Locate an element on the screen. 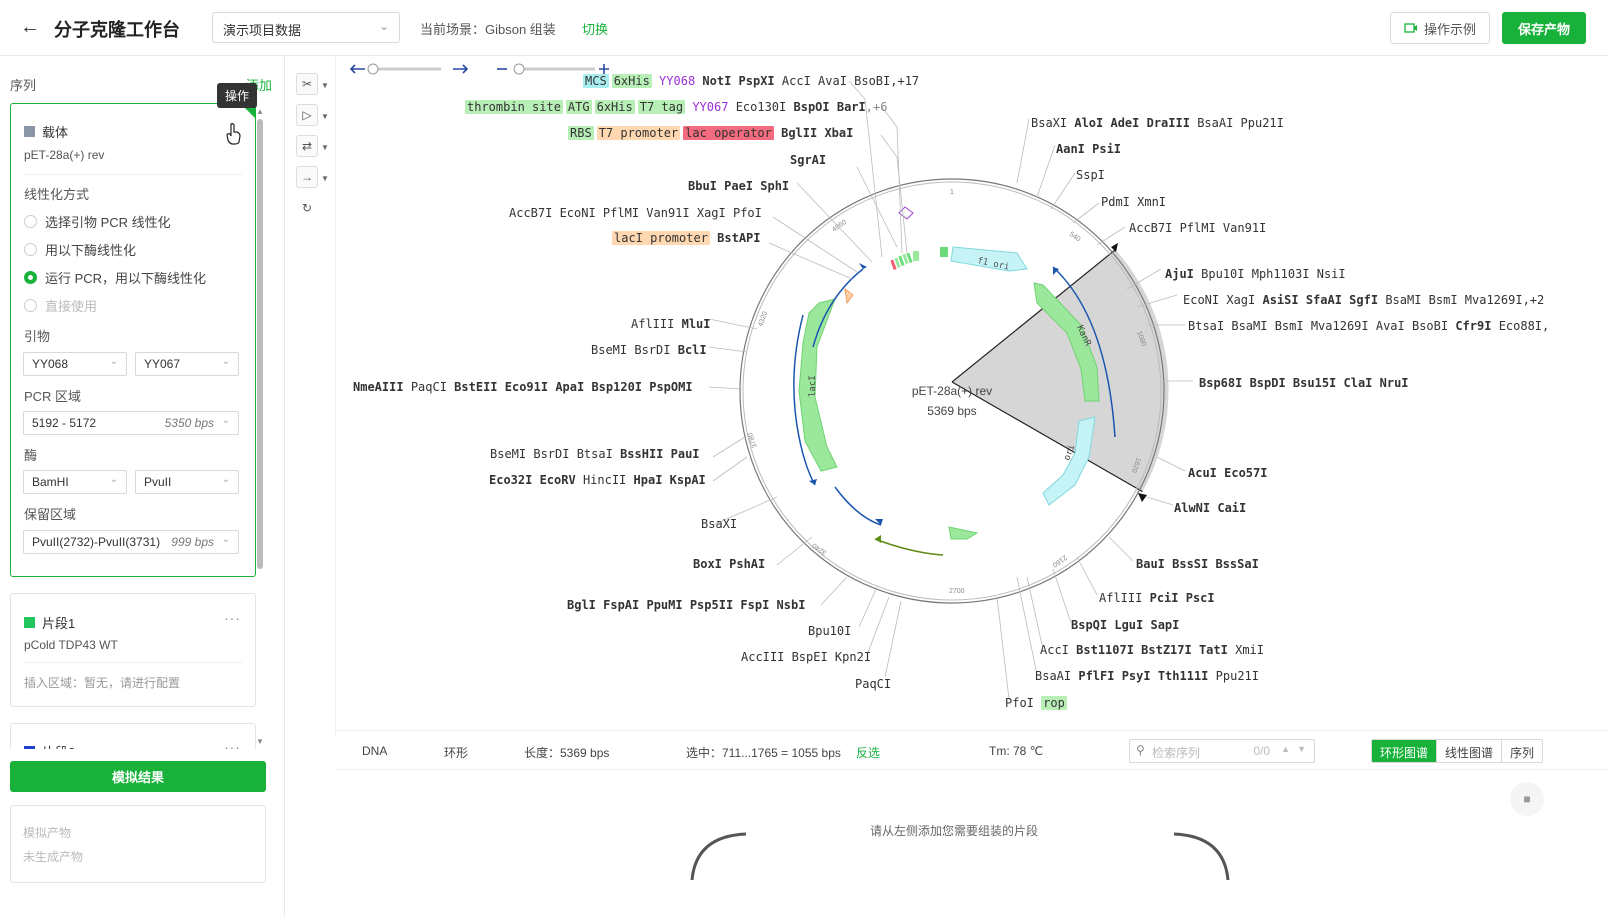  enzyme-label-draiii: BsaXI AloI AdeI DraIII BsaAI Ppu21I is located at coordinates (1157, 123).